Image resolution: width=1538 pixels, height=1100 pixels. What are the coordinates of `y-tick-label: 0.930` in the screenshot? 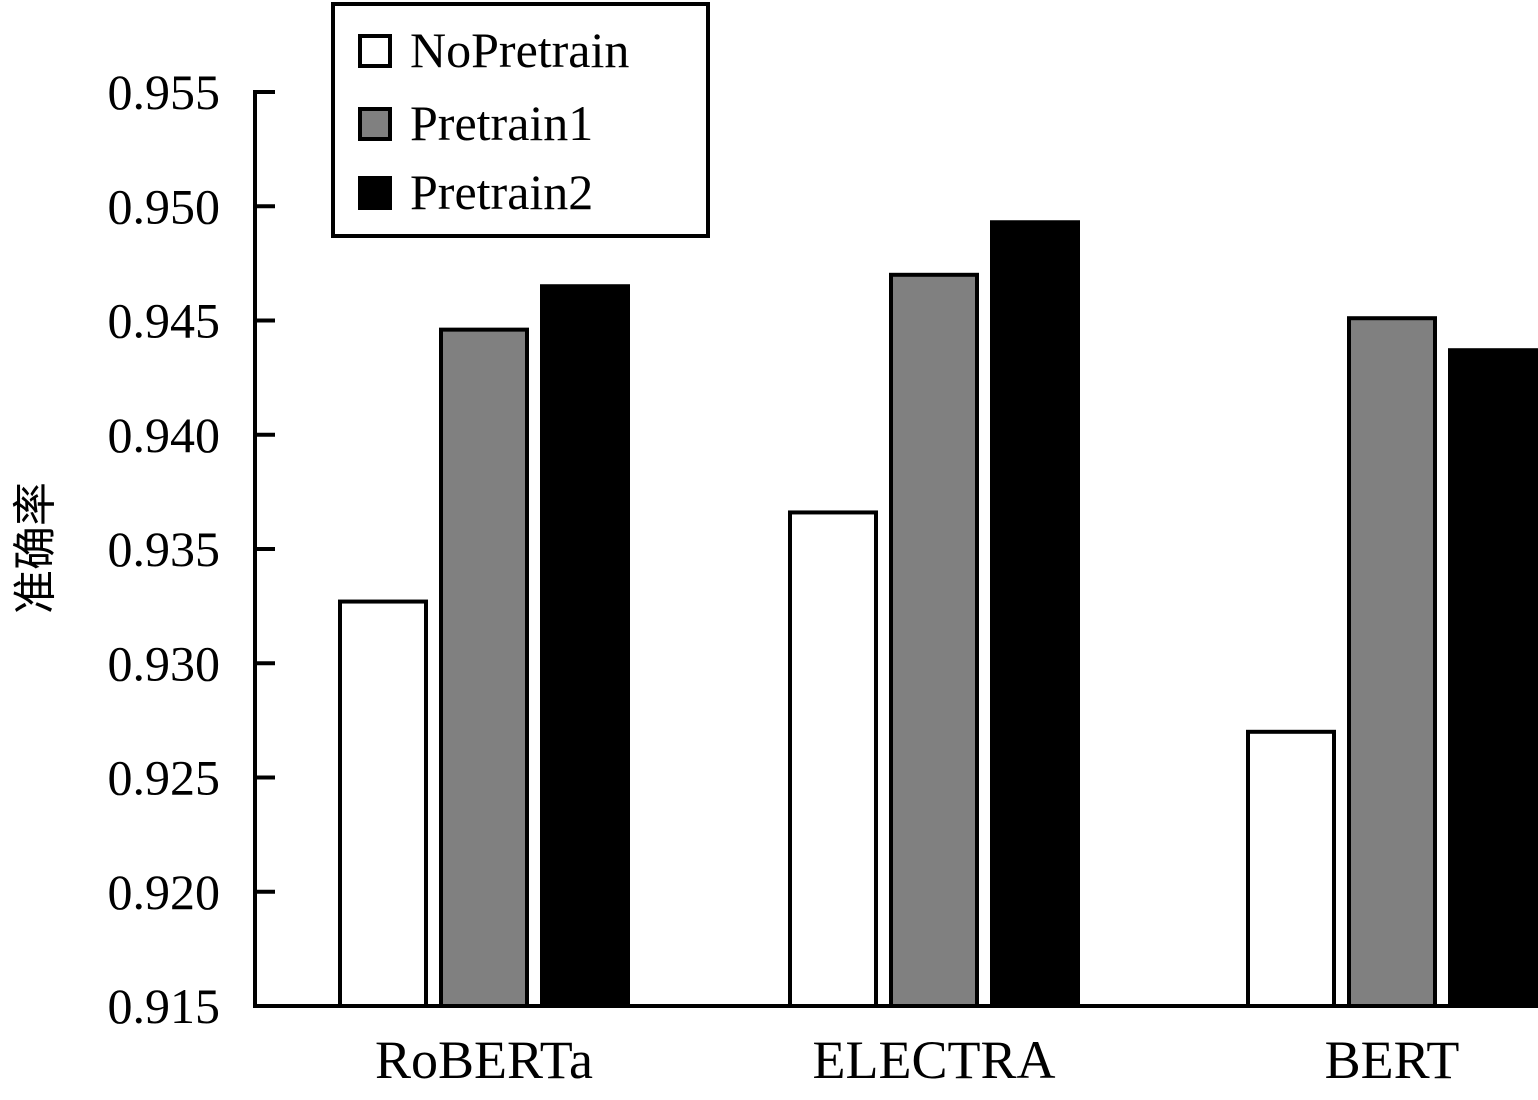 It's located at (164, 663).